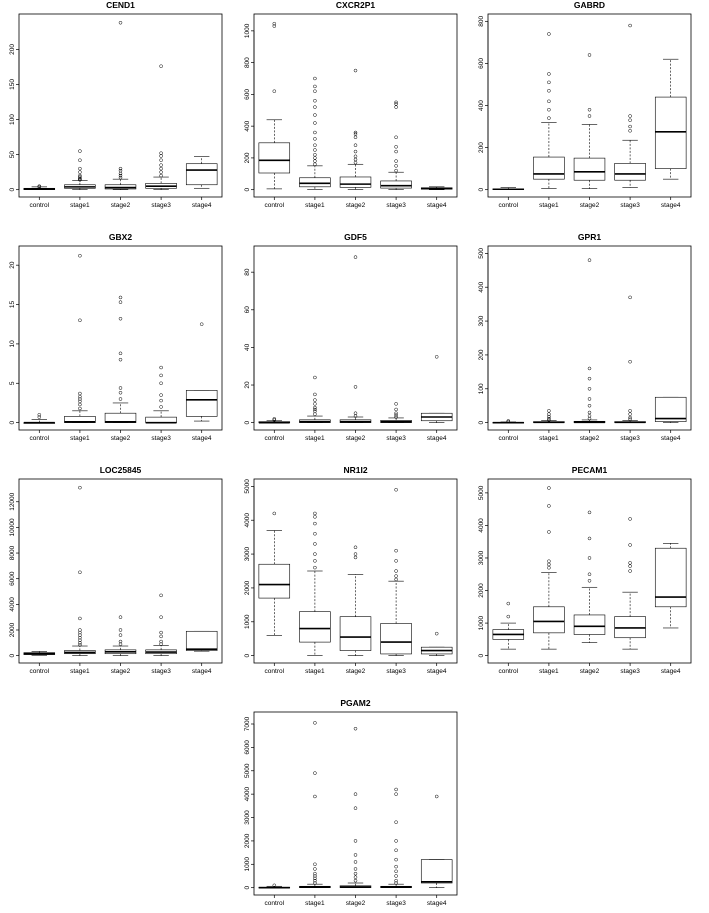  I want to click on chart-title: GABRD, so click(589, 5).